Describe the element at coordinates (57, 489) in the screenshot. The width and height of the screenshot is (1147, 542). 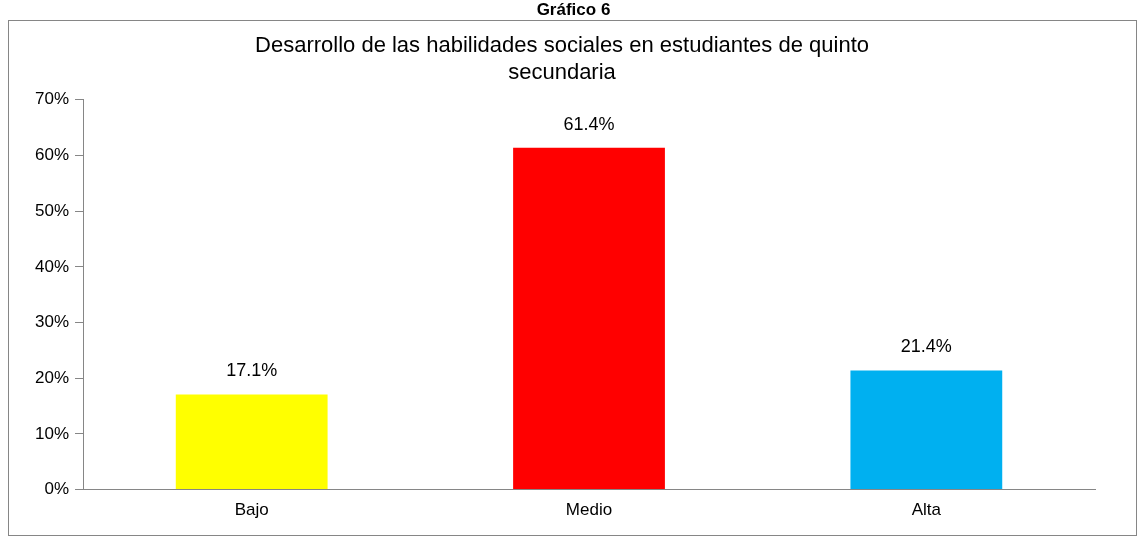
I see `y-tick-label: 0%` at that location.